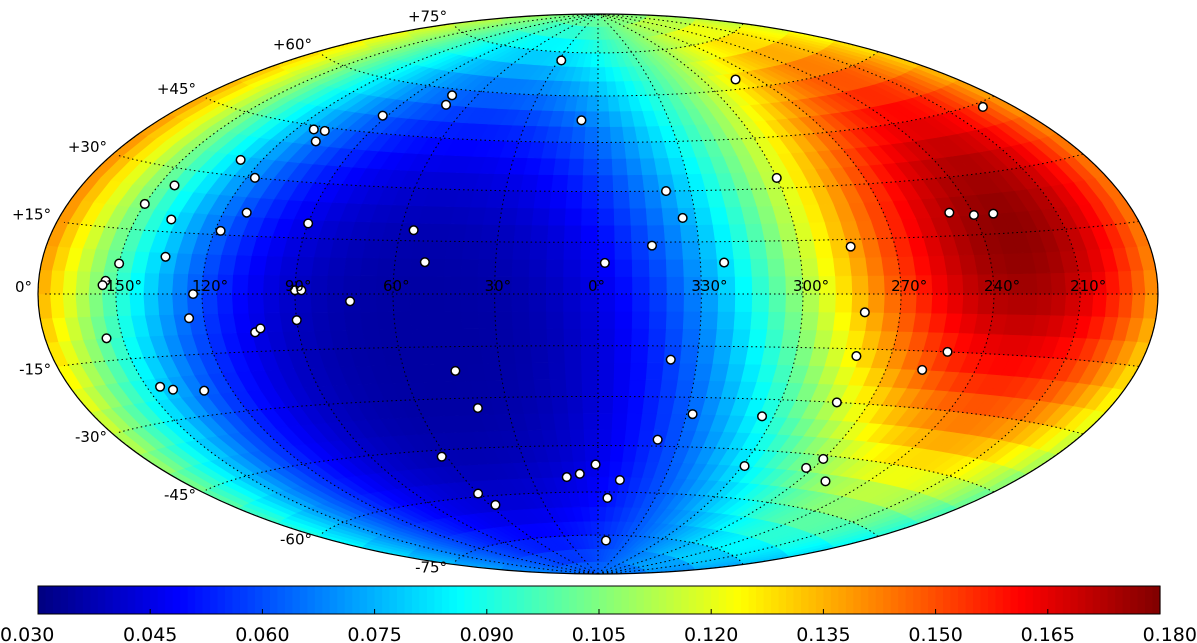 This screenshot has width=1197, height=643. I want to click on longitude-label: 90°, so click(298, 286).